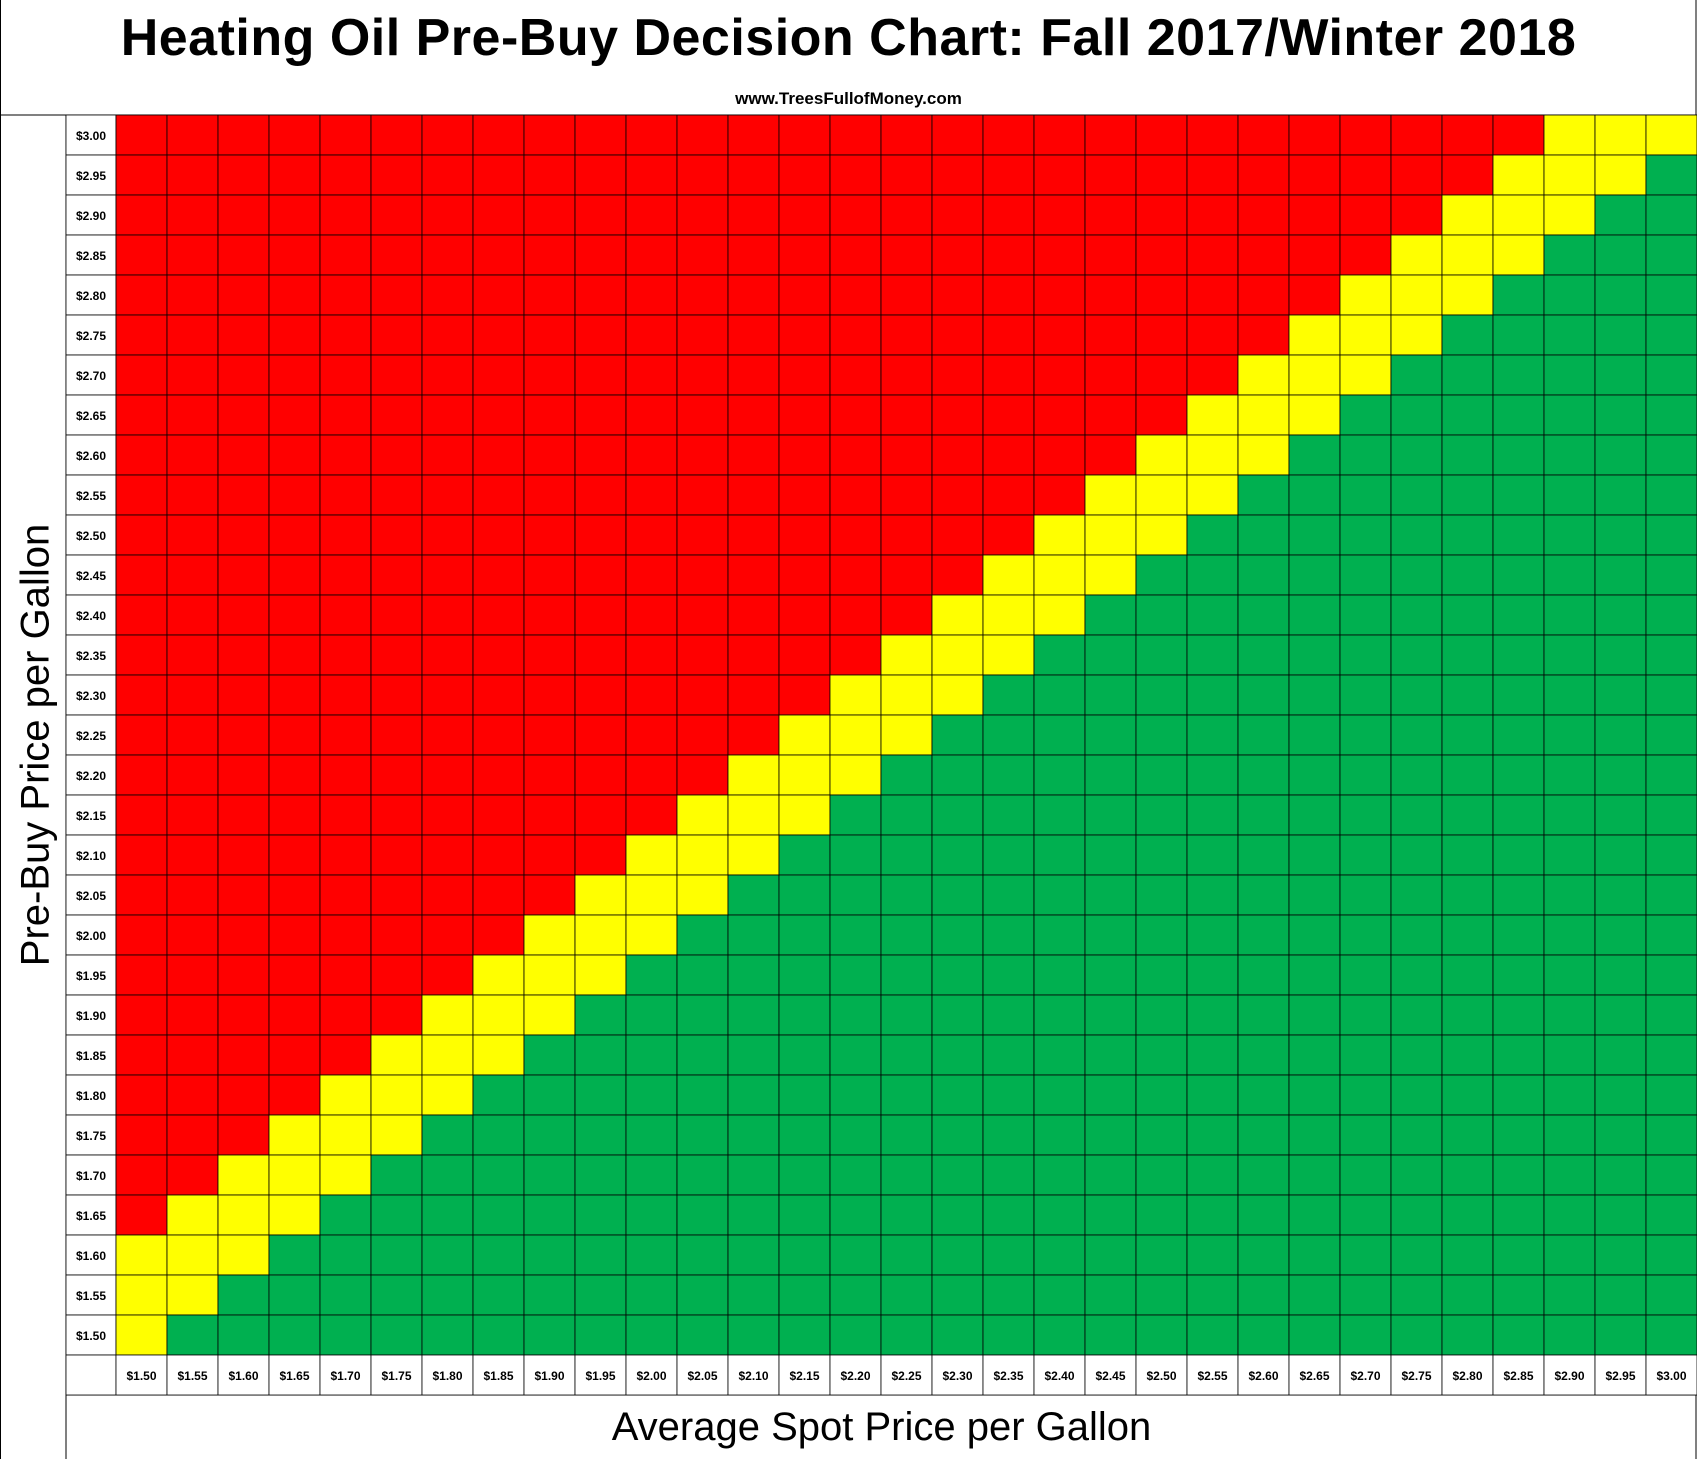  I want to click on y-tick-label: $2.10, so click(91, 856).